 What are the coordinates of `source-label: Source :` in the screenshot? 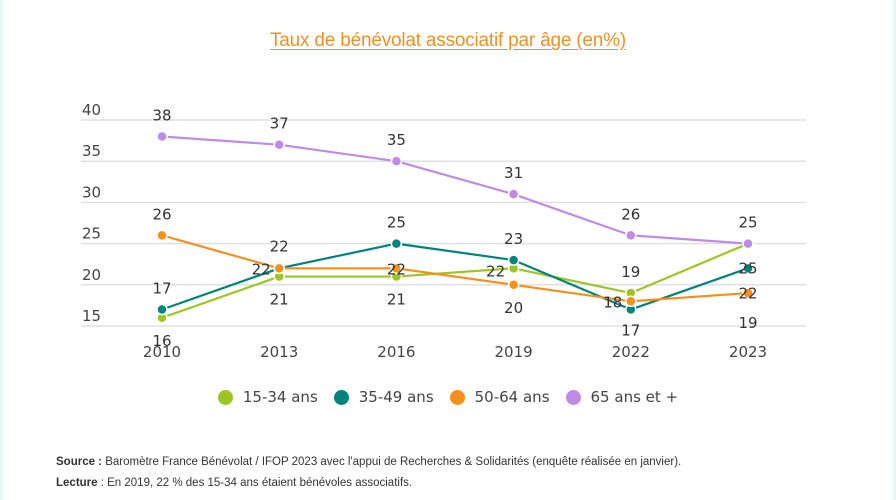 It's located at (79, 462).